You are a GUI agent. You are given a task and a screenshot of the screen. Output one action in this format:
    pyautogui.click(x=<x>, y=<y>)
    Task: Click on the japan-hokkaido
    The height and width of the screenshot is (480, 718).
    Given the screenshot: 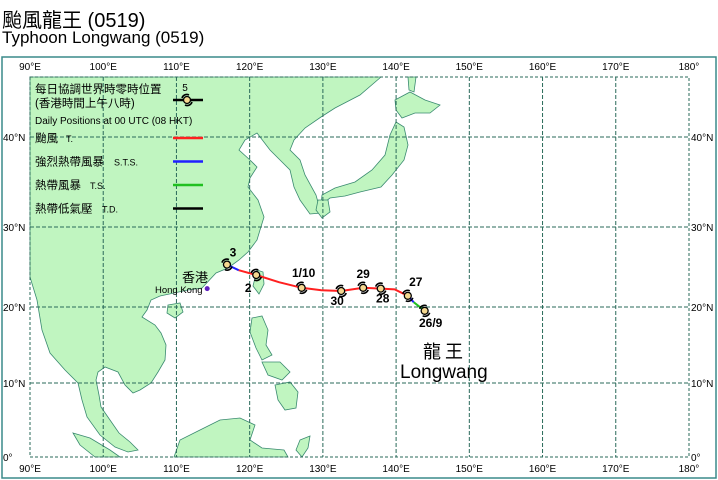 What is the action you would take?
    pyautogui.click(x=417, y=105)
    